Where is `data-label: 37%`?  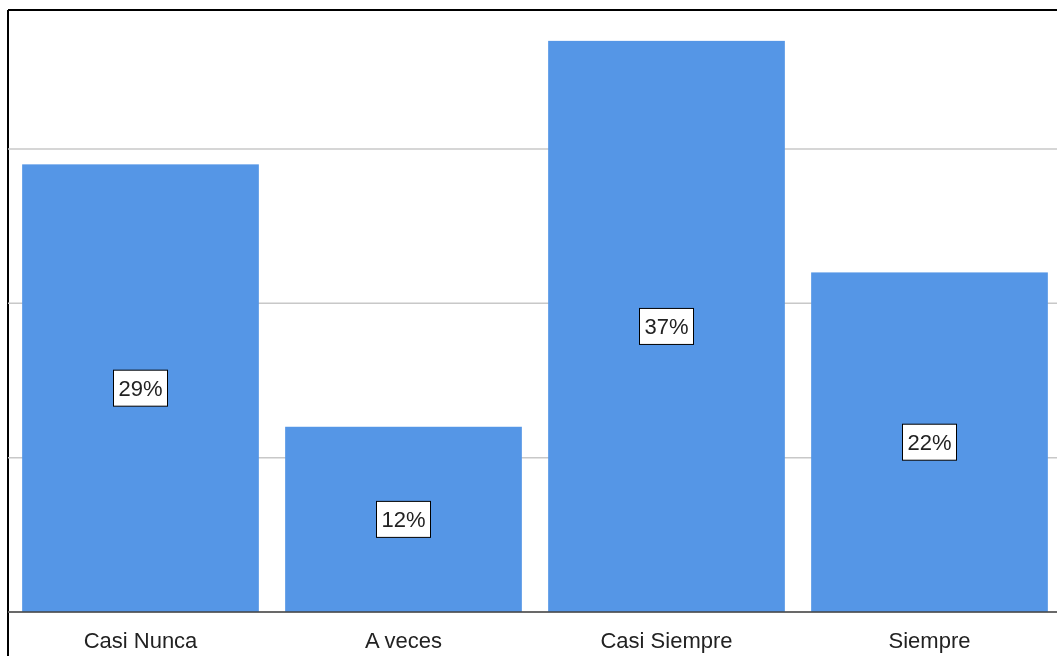
data-label: 37% is located at coordinates (666, 327).